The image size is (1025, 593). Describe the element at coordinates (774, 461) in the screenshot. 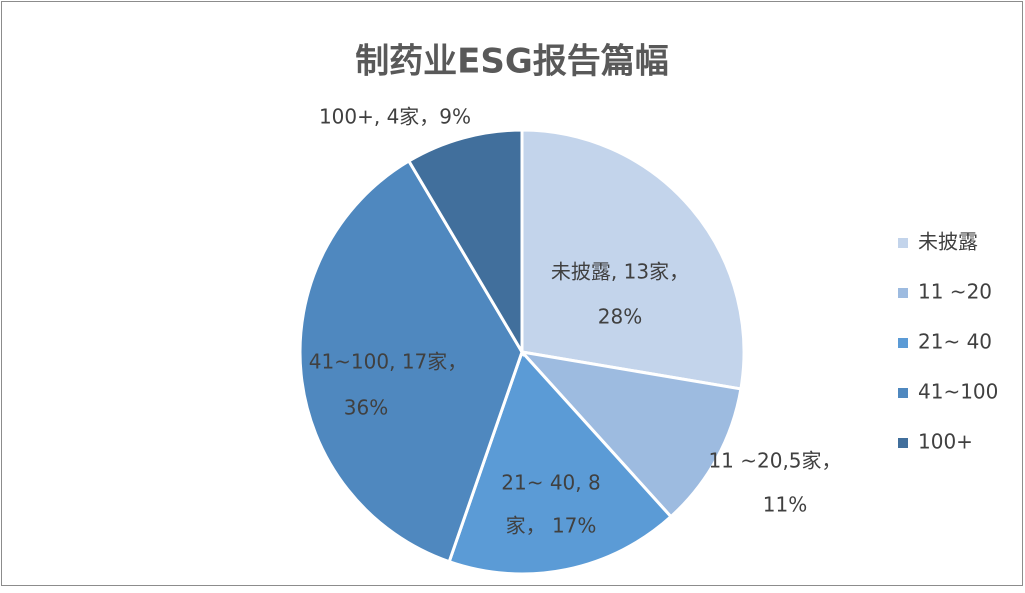

I see `data-label: 11 ~20,5家，` at that location.